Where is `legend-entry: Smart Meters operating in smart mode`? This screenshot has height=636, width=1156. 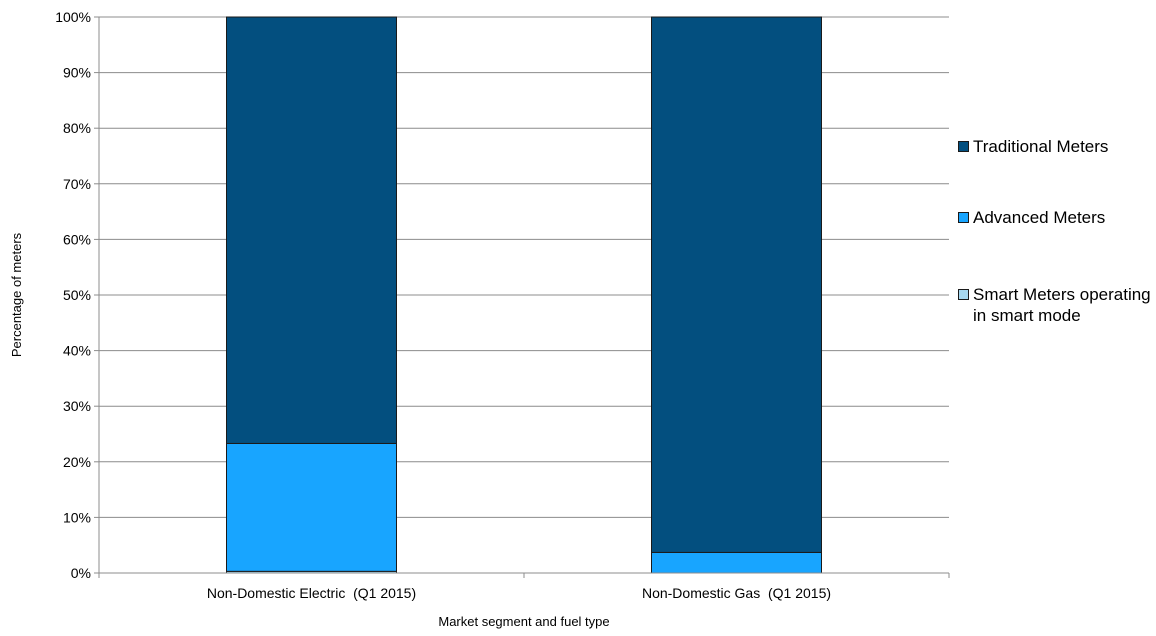 legend-entry: Smart Meters operating in smart mode is located at coordinates (1055, 305).